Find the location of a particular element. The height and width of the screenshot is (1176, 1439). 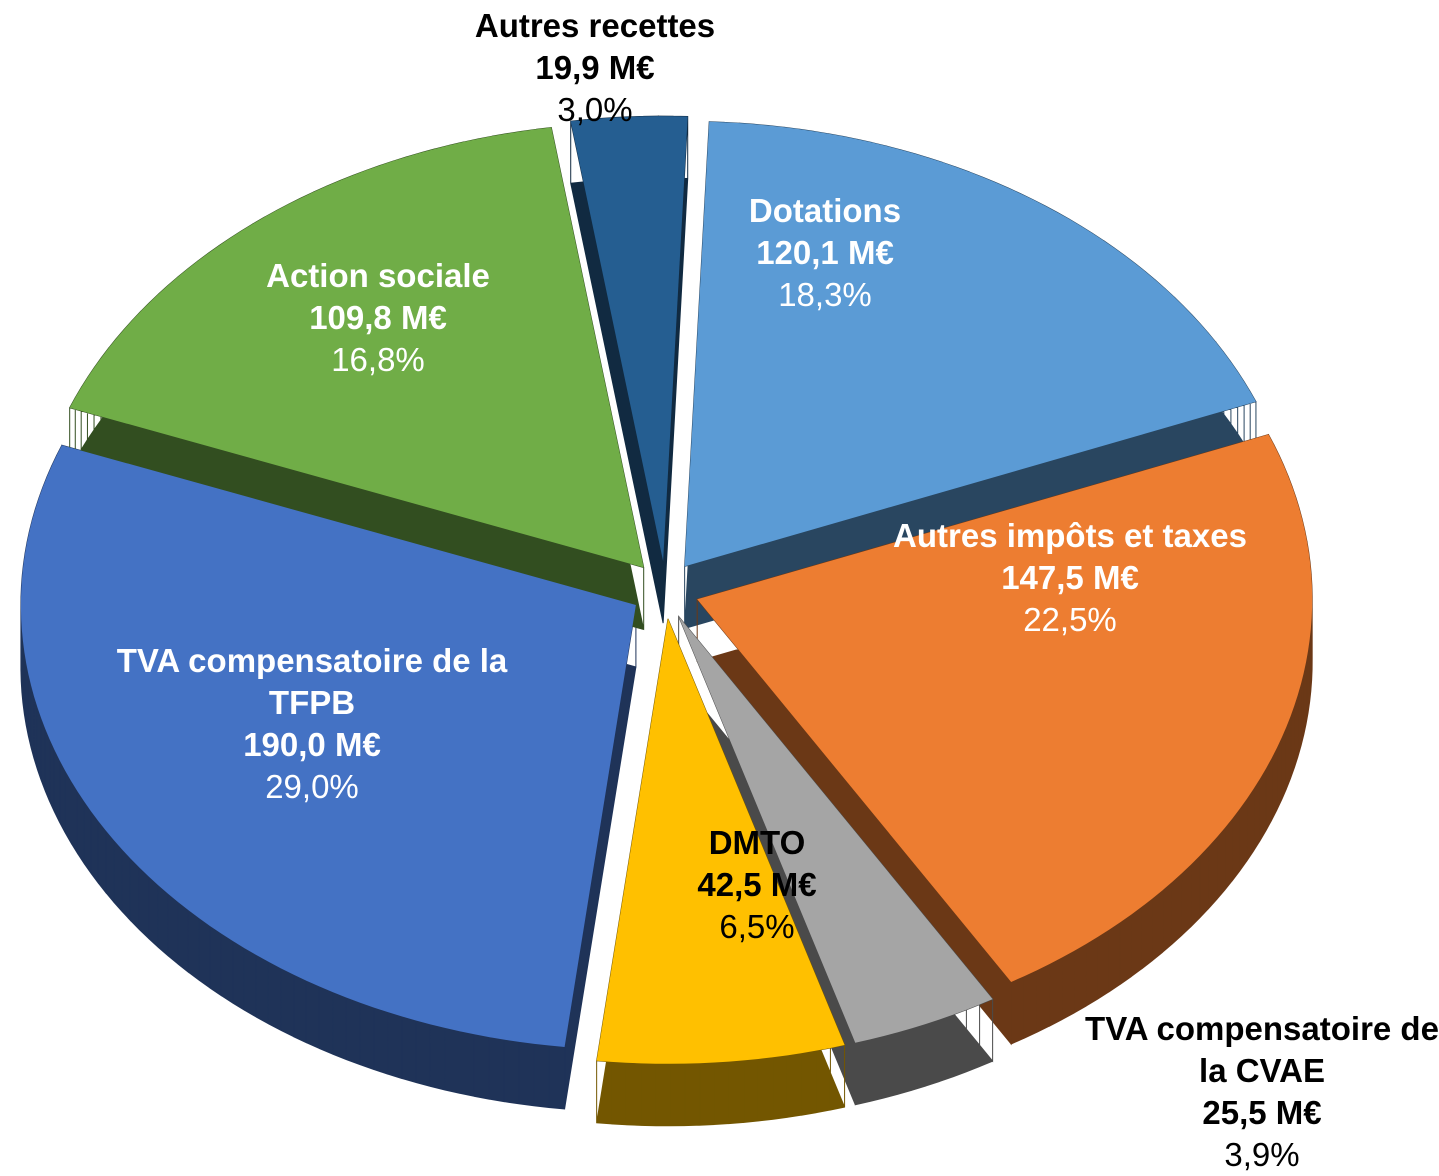

slice-label: Autres impôts et taxes 147,5 M€ 22,5% is located at coordinates (1070, 578).